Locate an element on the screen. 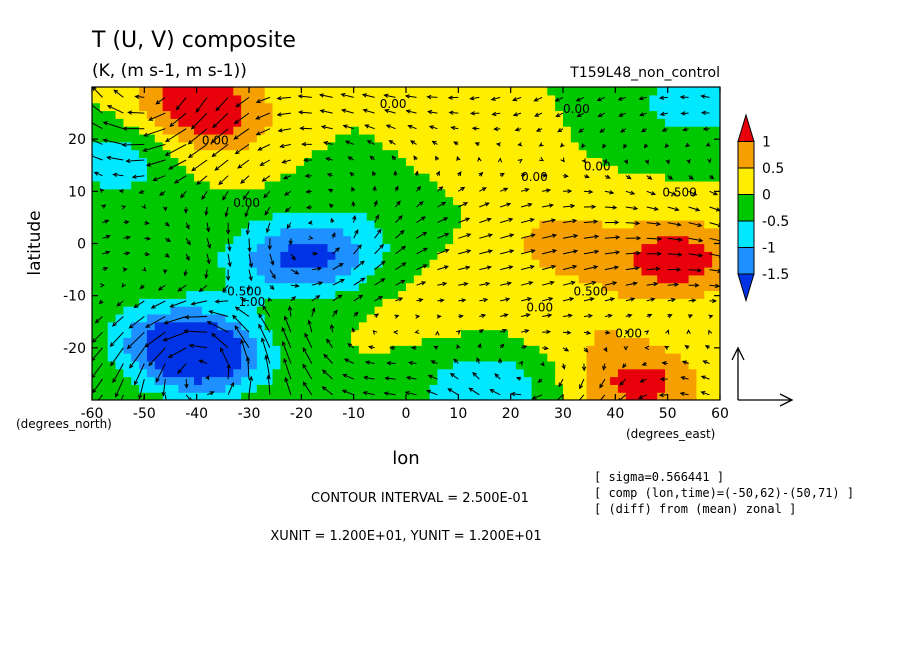 This screenshot has height=654, width=904. x-tick-label: -10 is located at coordinates (353, 414).